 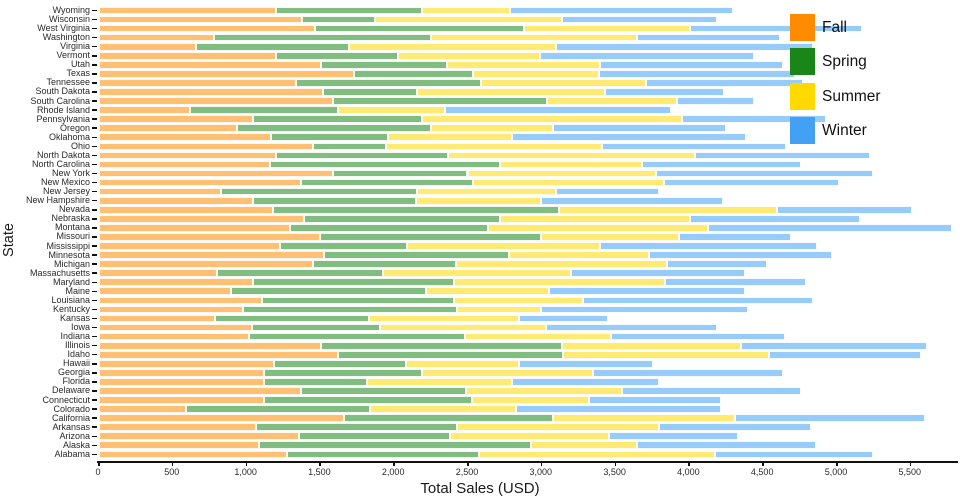 I want to click on legend-item-summer: Summer, so click(x=835, y=96).